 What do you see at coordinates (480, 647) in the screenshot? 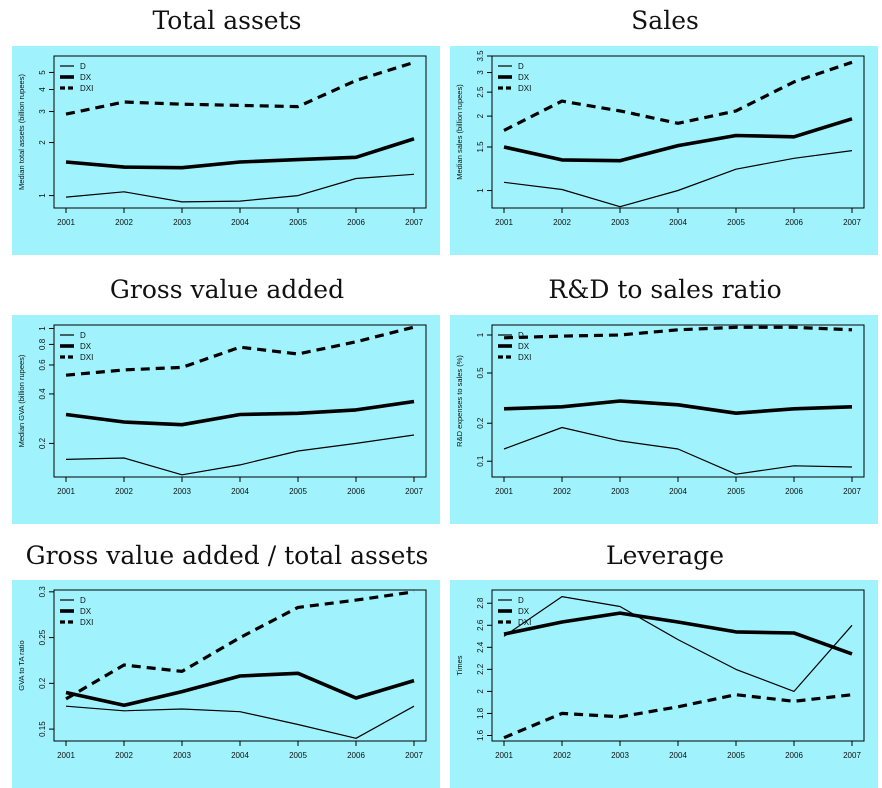
I see `y-tick-label: 2.4` at bounding box center [480, 647].